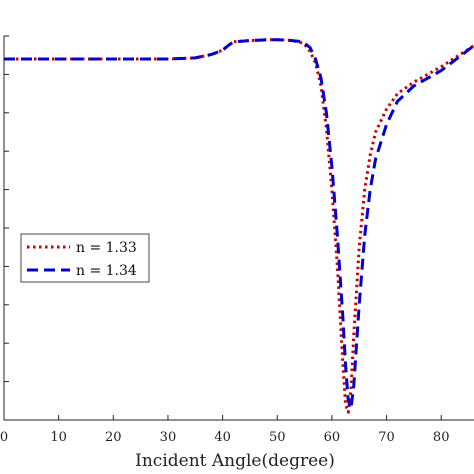 The image size is (474, 474). I want to click on legend-box, so click(85, 258).